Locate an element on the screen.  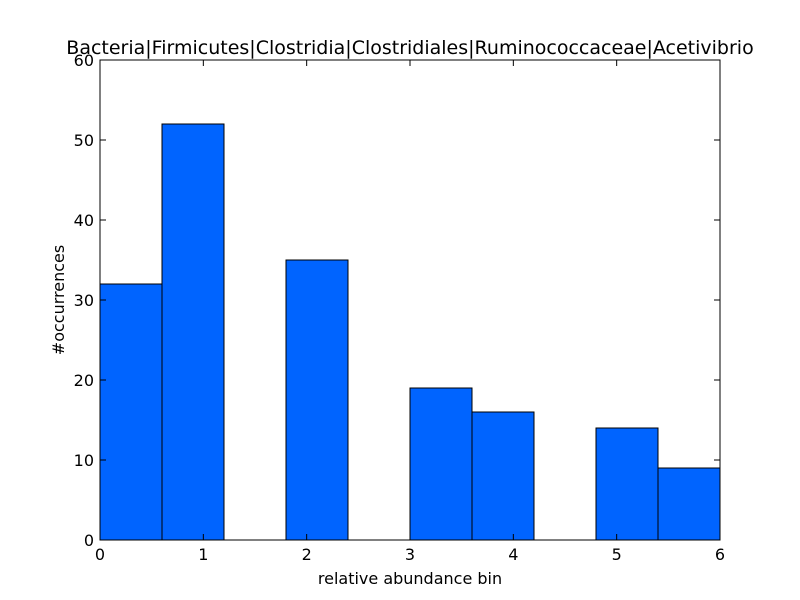
y-tick-label: 40 is located at coordinates (84, 220).